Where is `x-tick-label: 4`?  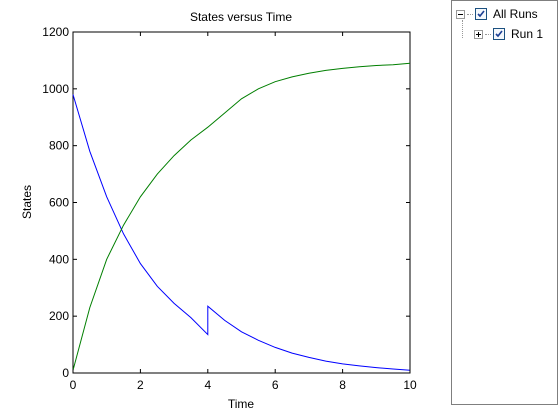 x-tick-label: 4 is located at coordinates (207, 385).